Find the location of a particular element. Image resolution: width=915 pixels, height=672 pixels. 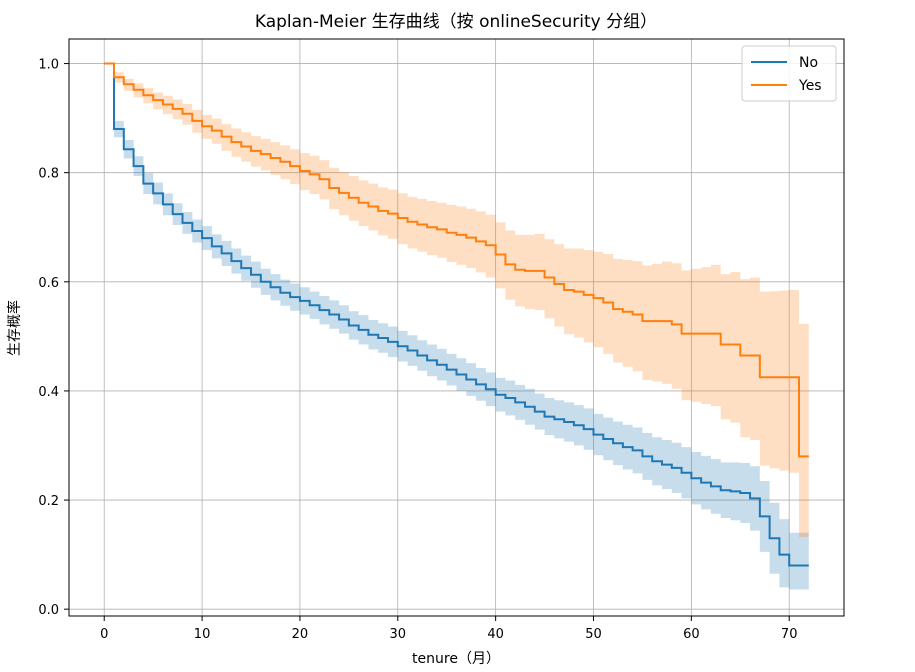

x-tick-label: 70 is located at coordinates (789, 634).